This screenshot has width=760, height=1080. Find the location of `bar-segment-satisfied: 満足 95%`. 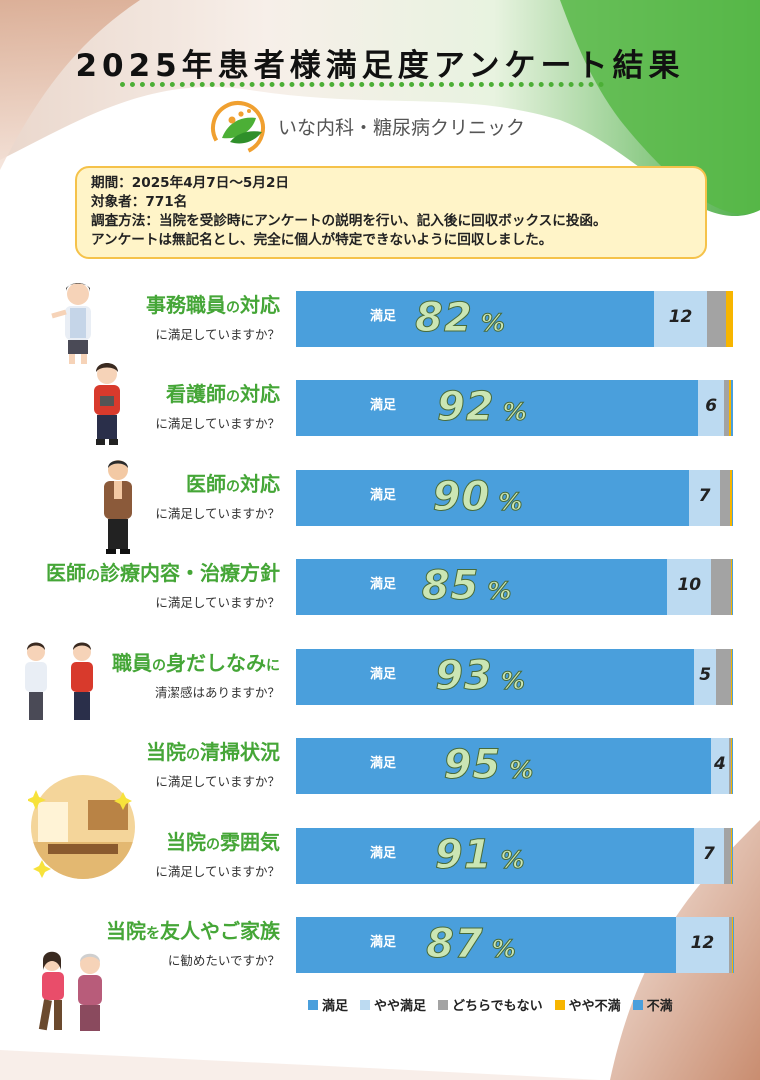

bar-segment-satisfied: 満足 95% is located at coordinates (504, 766).